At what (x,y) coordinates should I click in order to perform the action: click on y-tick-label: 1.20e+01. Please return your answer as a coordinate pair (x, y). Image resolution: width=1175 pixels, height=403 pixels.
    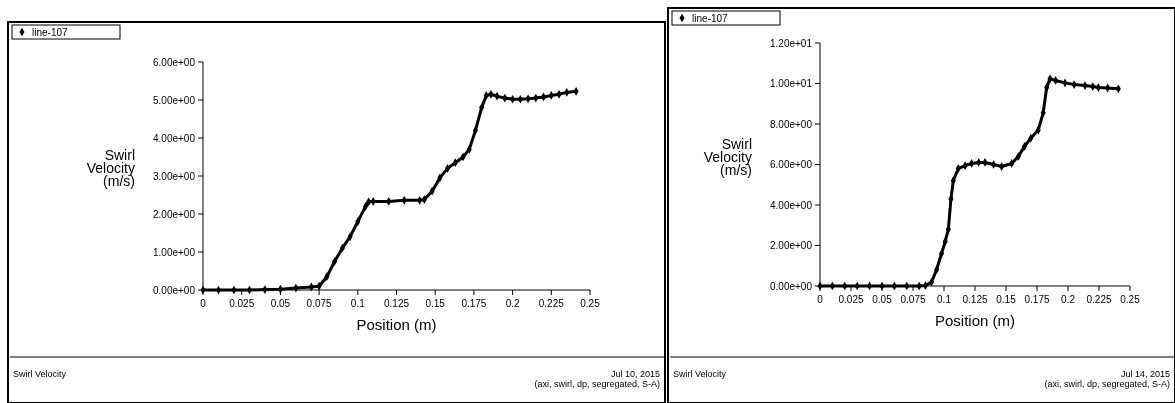
    Looking at the image, I should click on (791, 43).